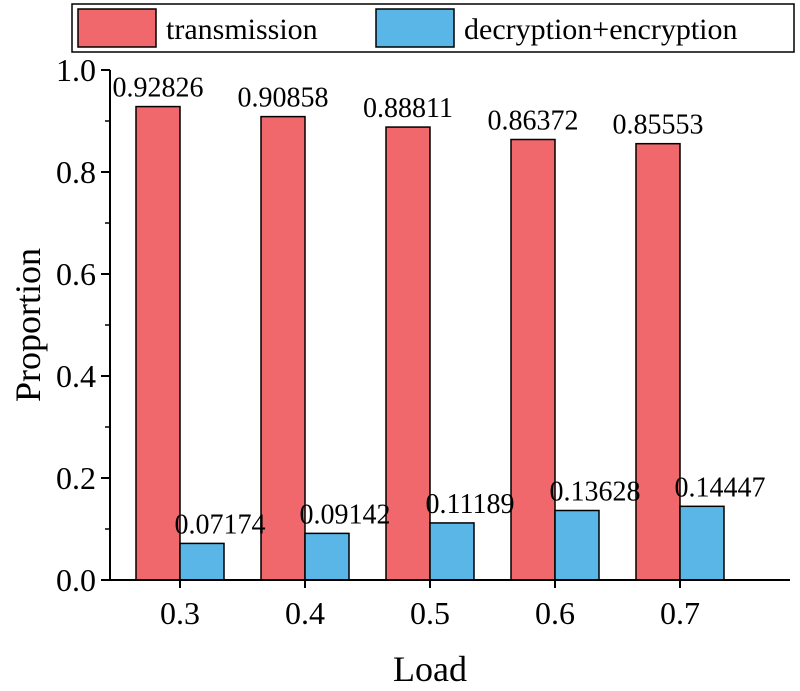 The height and width of the screenshot is (691, 800). Describe the element at coordinates (415, 28) in the screenshot. I see `legend-swatch-decryption-encryption` at that location.